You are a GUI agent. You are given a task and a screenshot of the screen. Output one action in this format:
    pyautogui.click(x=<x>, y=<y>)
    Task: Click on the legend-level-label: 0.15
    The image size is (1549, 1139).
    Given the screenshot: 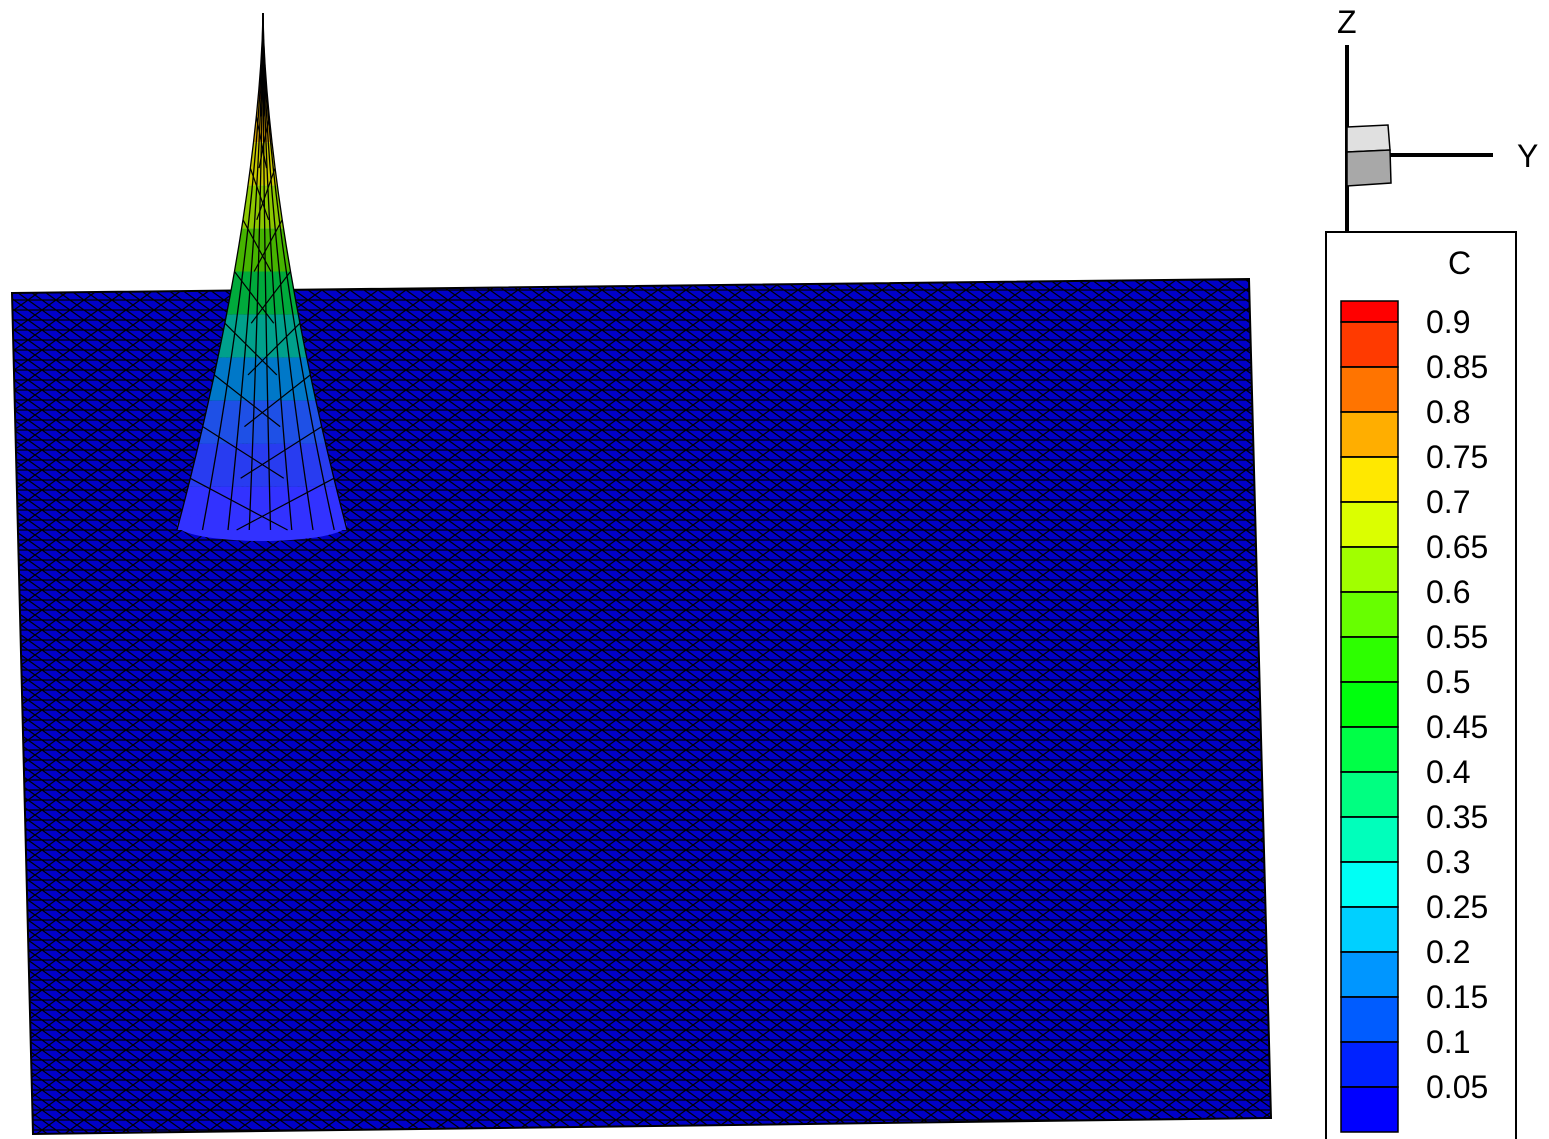 What is the action you would take?
    pyautogui.click(x=1457, y=997)
    